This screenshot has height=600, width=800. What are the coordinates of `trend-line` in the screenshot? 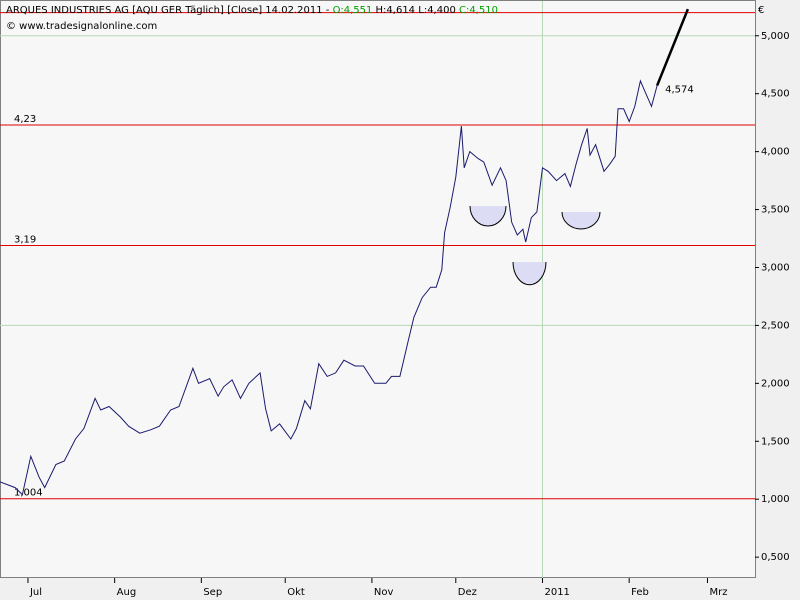 It's located at (672, 47).